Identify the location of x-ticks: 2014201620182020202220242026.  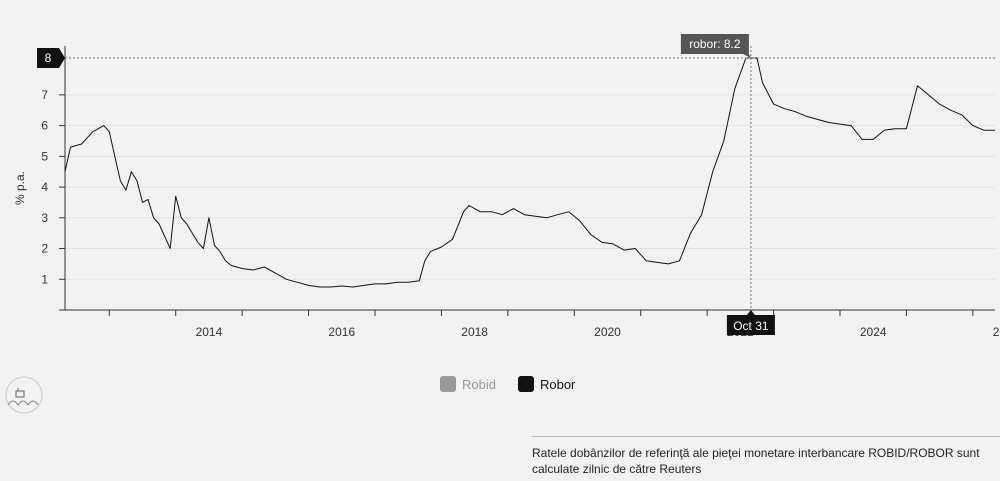
(554, 324).